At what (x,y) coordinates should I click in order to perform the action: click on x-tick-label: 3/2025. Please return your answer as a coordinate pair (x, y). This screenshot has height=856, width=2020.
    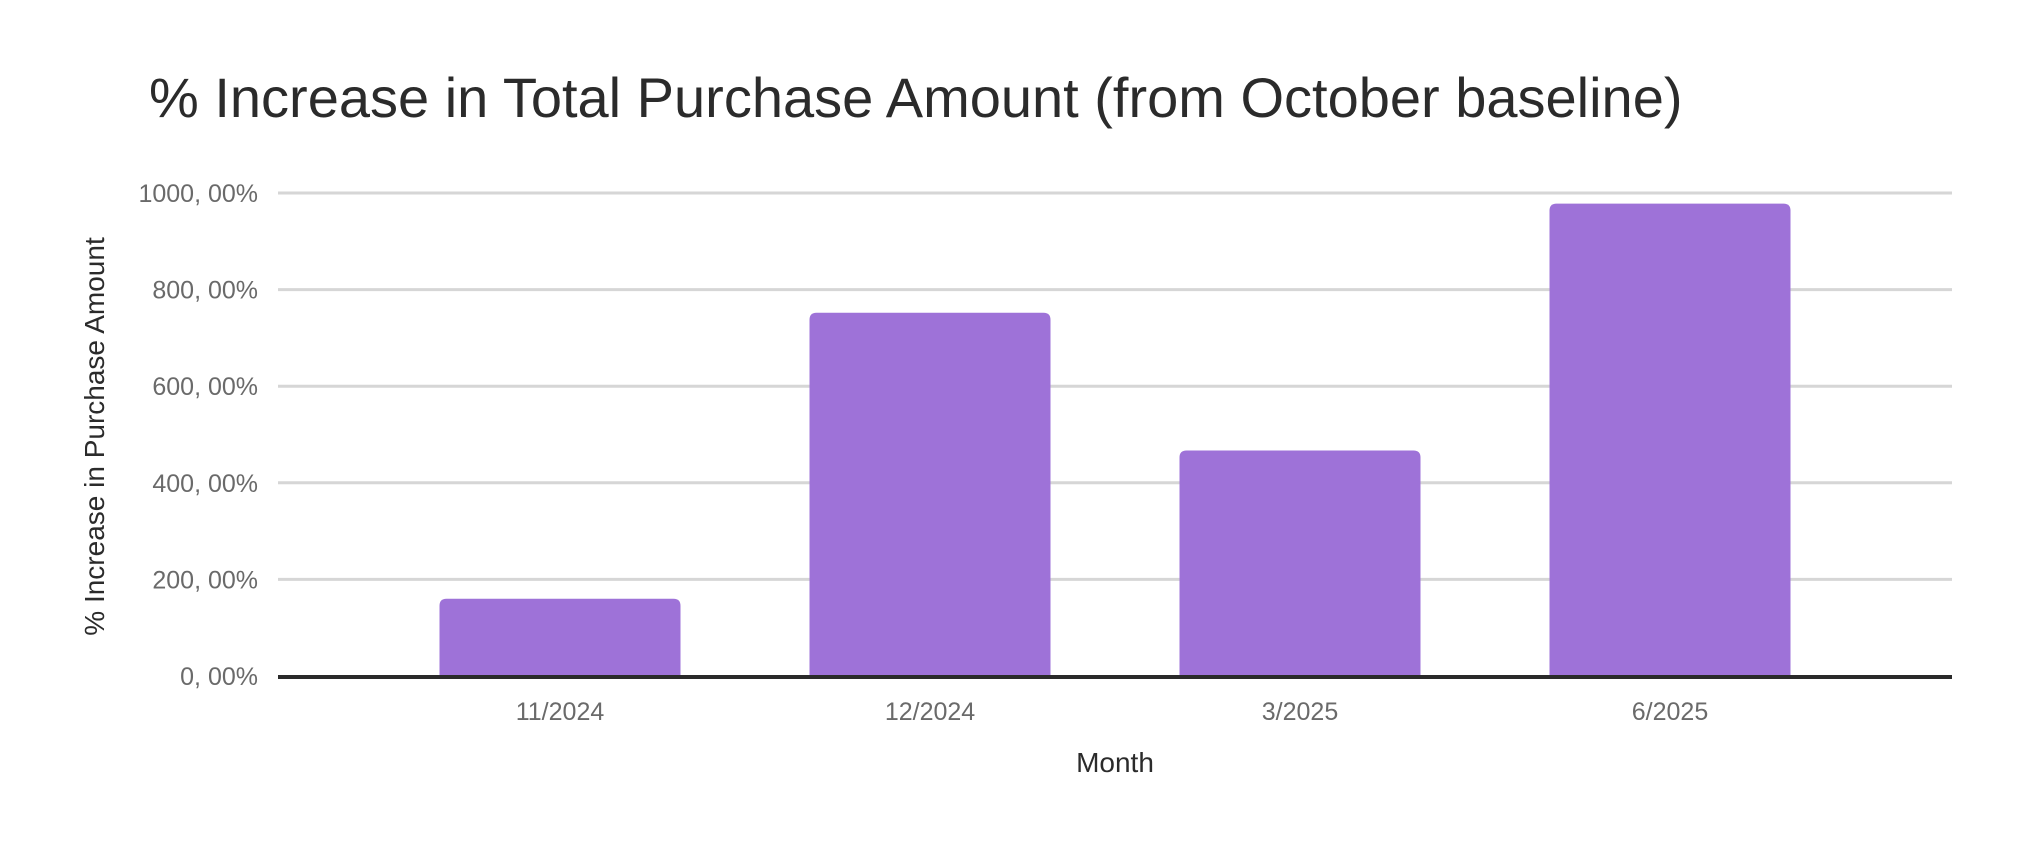
    Looking at the image, I should click on (1300, 712).